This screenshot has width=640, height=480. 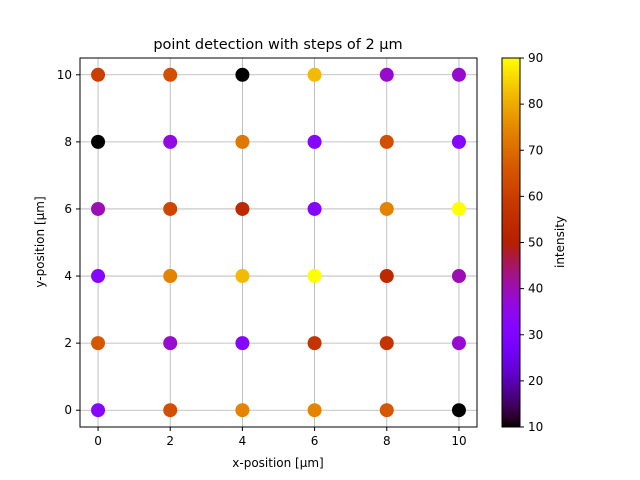 What do you see at coordinates (68, 343) in the screenshot?
I see `y-tick-label: 2` at bounding box center [68, 343].